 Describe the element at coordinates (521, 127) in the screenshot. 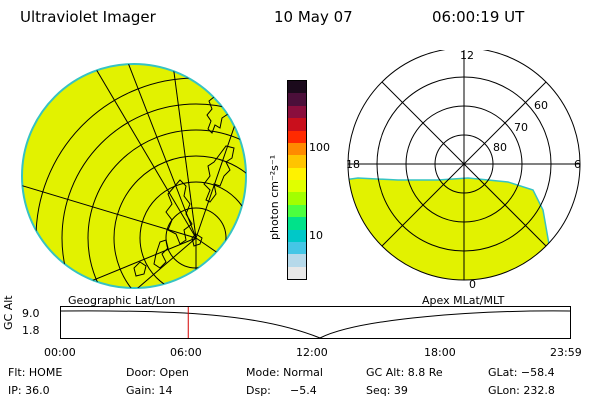

I see `mlat-label-70: 70` at that location.